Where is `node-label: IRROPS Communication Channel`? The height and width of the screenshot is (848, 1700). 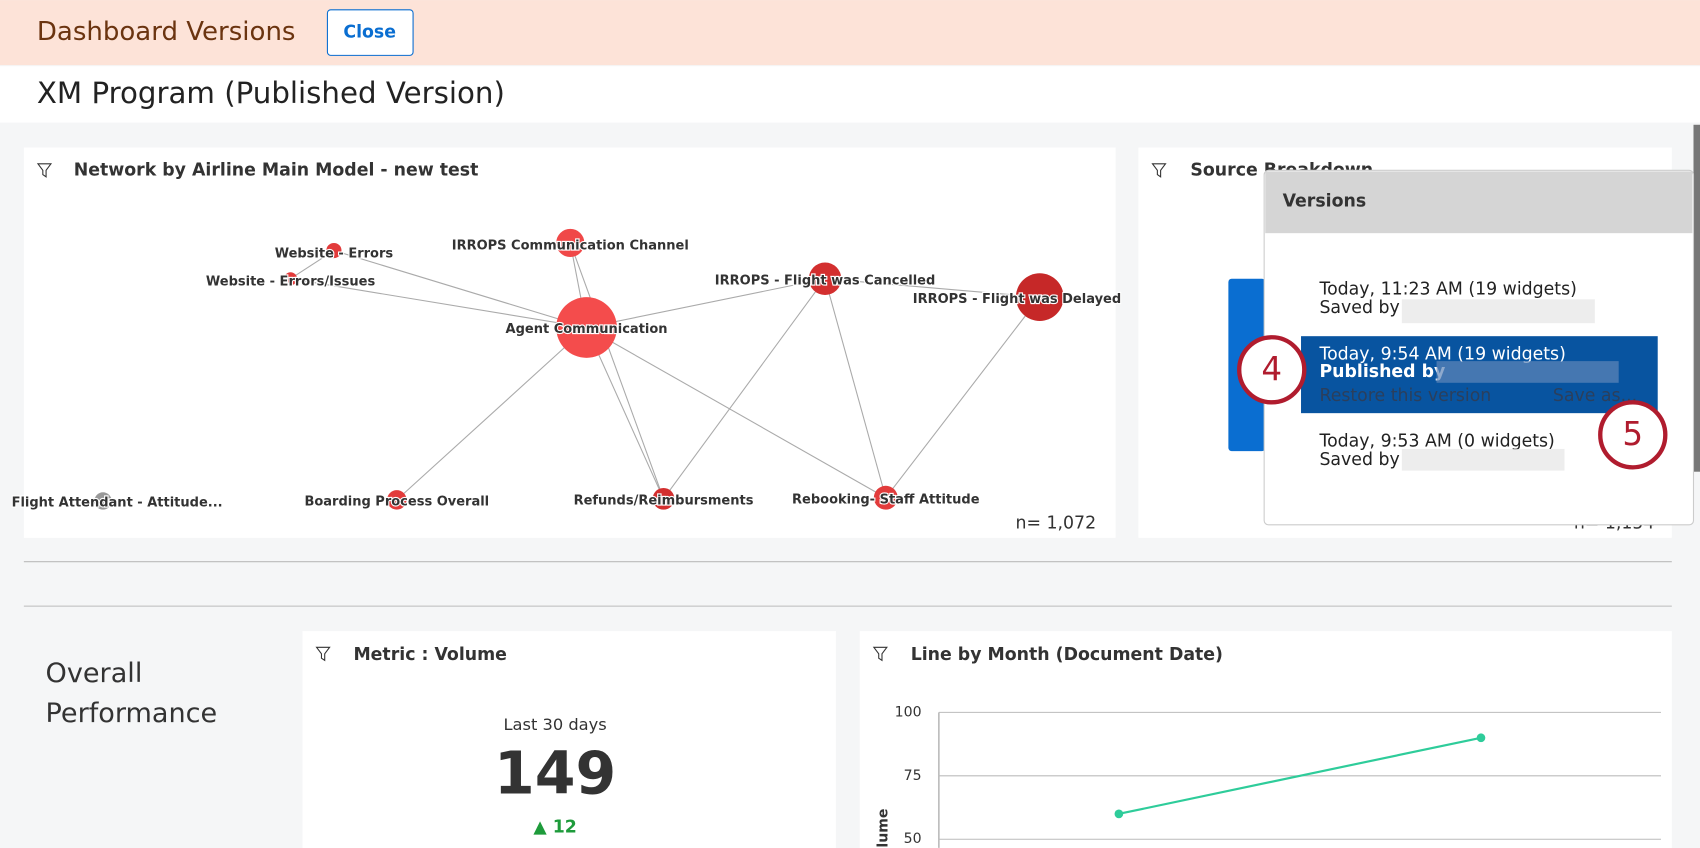
node-label: IRROPS Communication Channel is located at coordinates (570, 246).